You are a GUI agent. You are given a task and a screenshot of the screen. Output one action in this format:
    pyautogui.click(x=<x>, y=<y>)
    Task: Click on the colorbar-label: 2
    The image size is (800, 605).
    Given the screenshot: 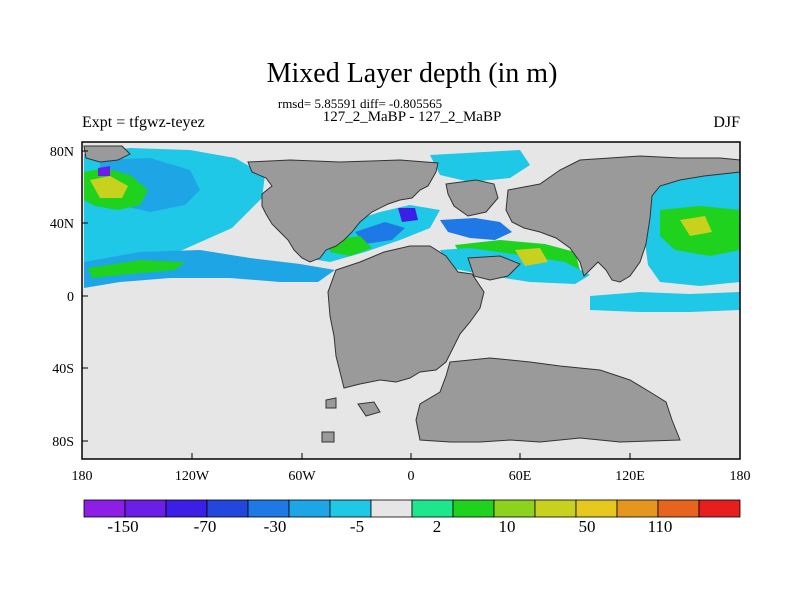 What is the action you would take?
    pyautogui.click(x=437, y=526)
    